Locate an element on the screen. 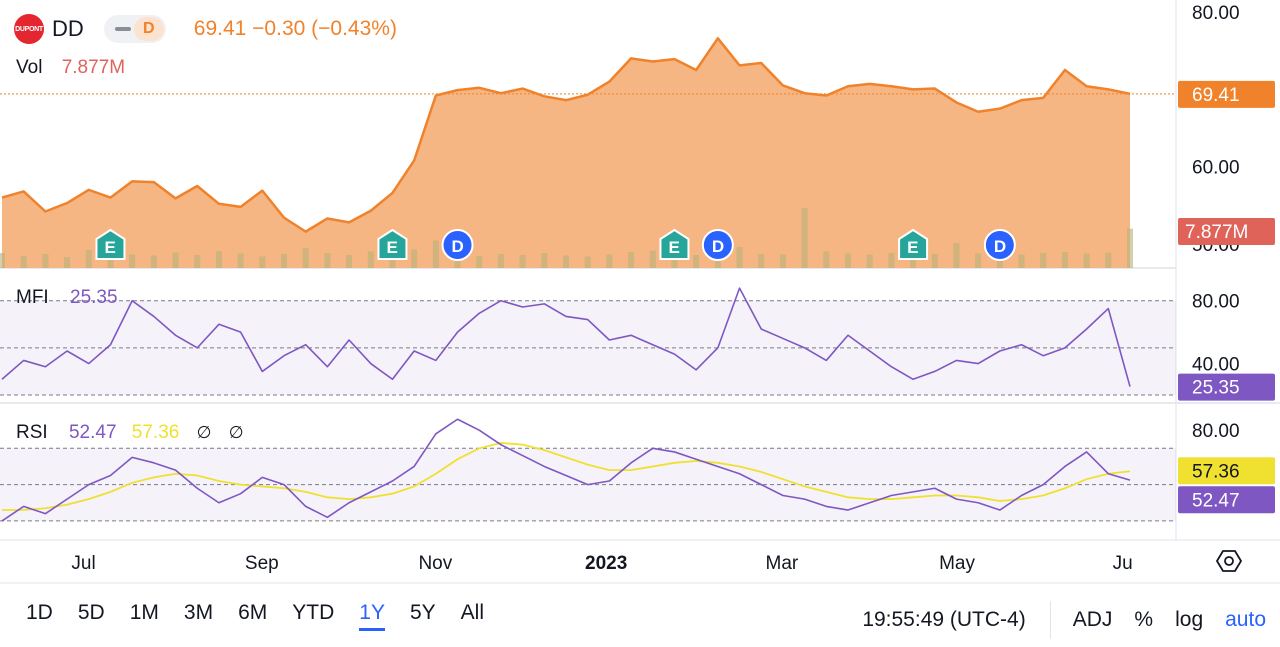  range-selector: 1D 5D 1M 3M 6M YTD 1Y 5Y All is located at coordinates (267, 616).